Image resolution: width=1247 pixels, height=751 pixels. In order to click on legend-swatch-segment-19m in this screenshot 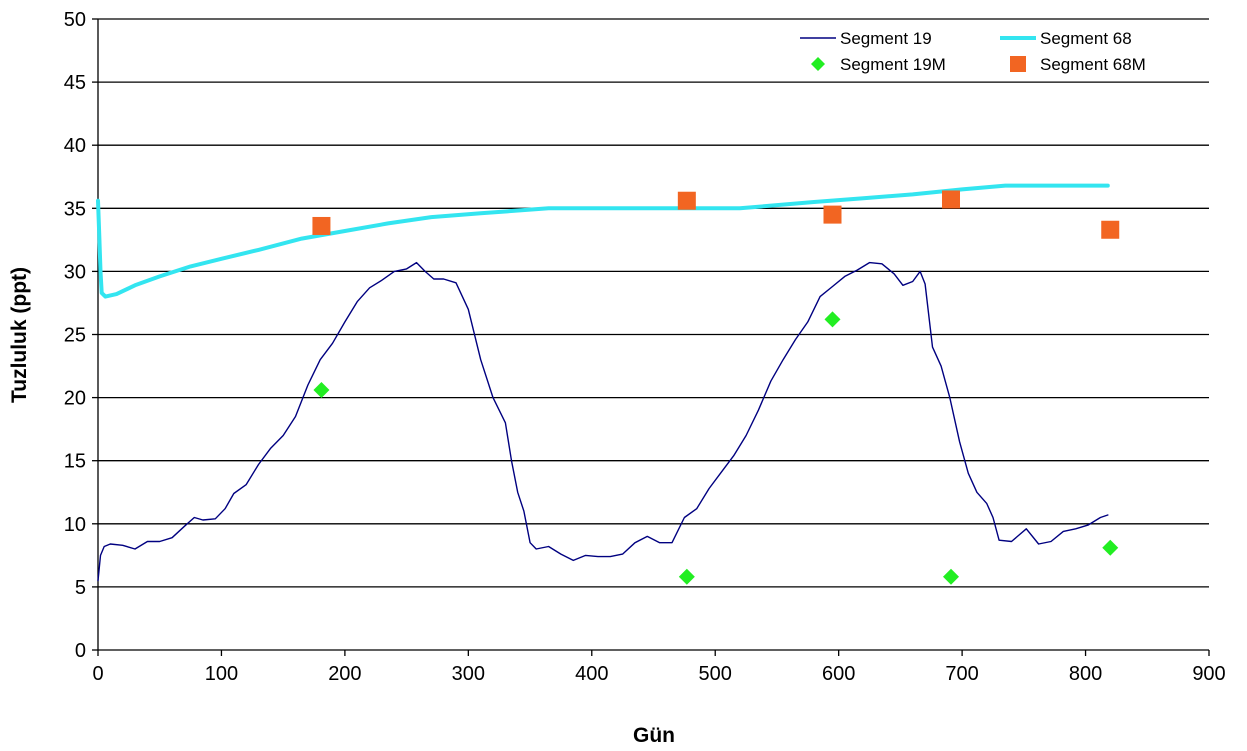, I will do `click(818, 64)`.